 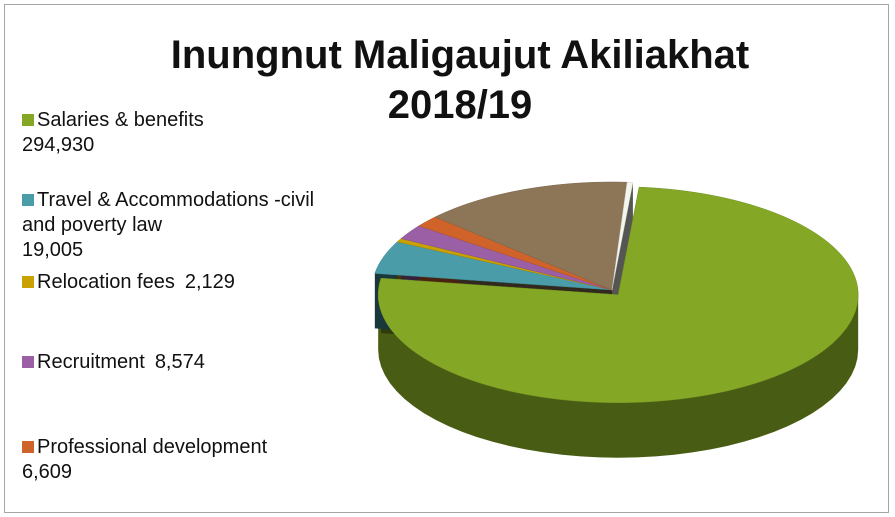 What do you see at coordinates (152, 447) in the screenshot?
I see `legend-label: Professional development` at bounding box center [152, 447].